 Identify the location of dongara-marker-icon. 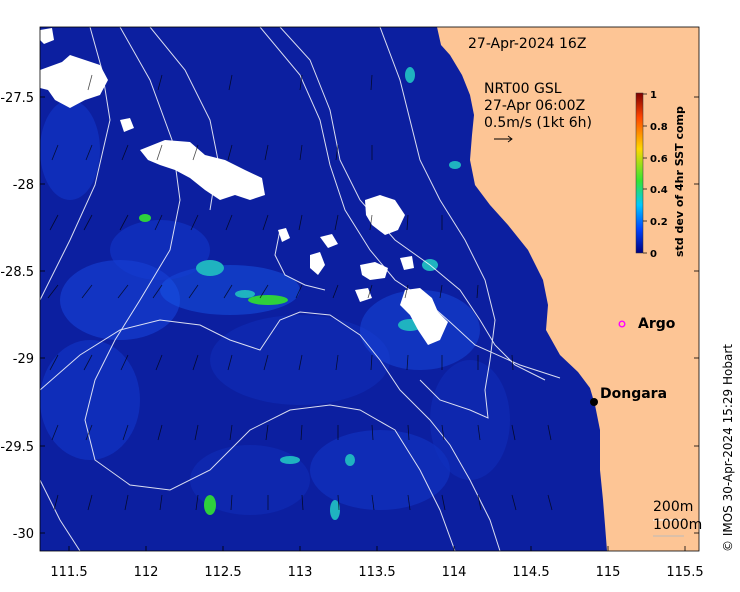
(594, 402).